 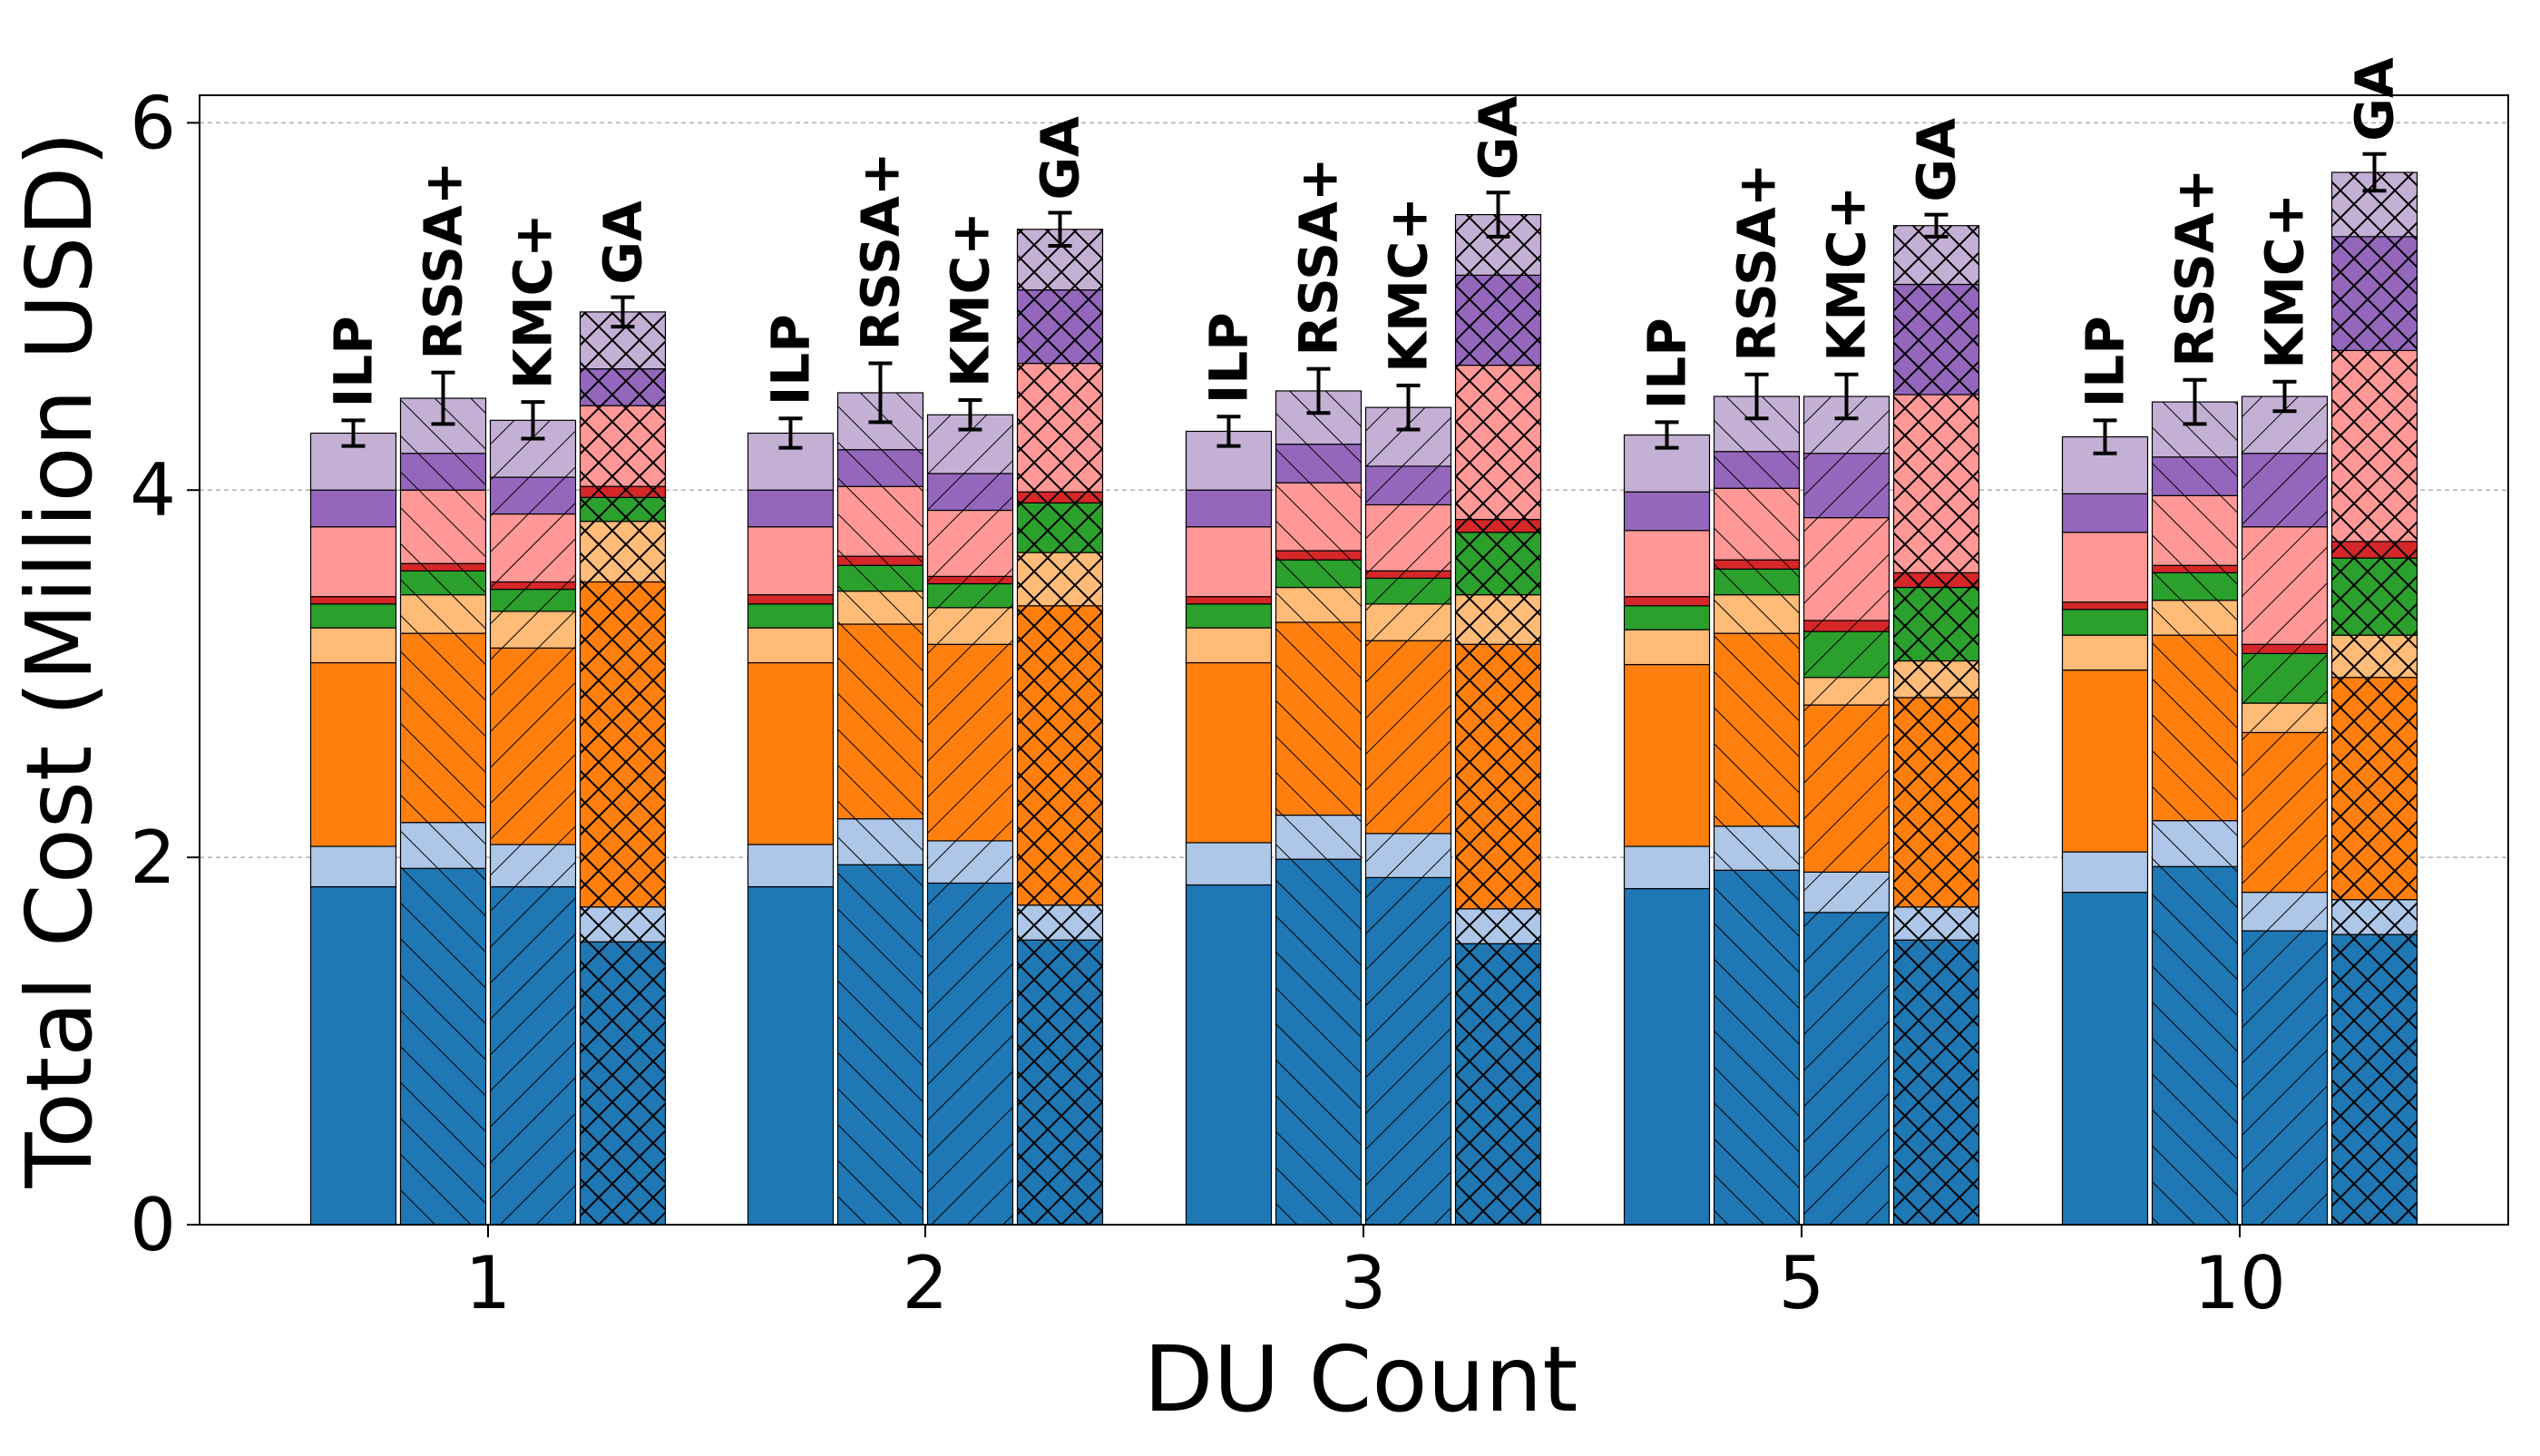 What do you see at coordinates (1802, 1283) in the screenshot?
I see `x-tick-label: 5` at bounding box center [1802, 1283].